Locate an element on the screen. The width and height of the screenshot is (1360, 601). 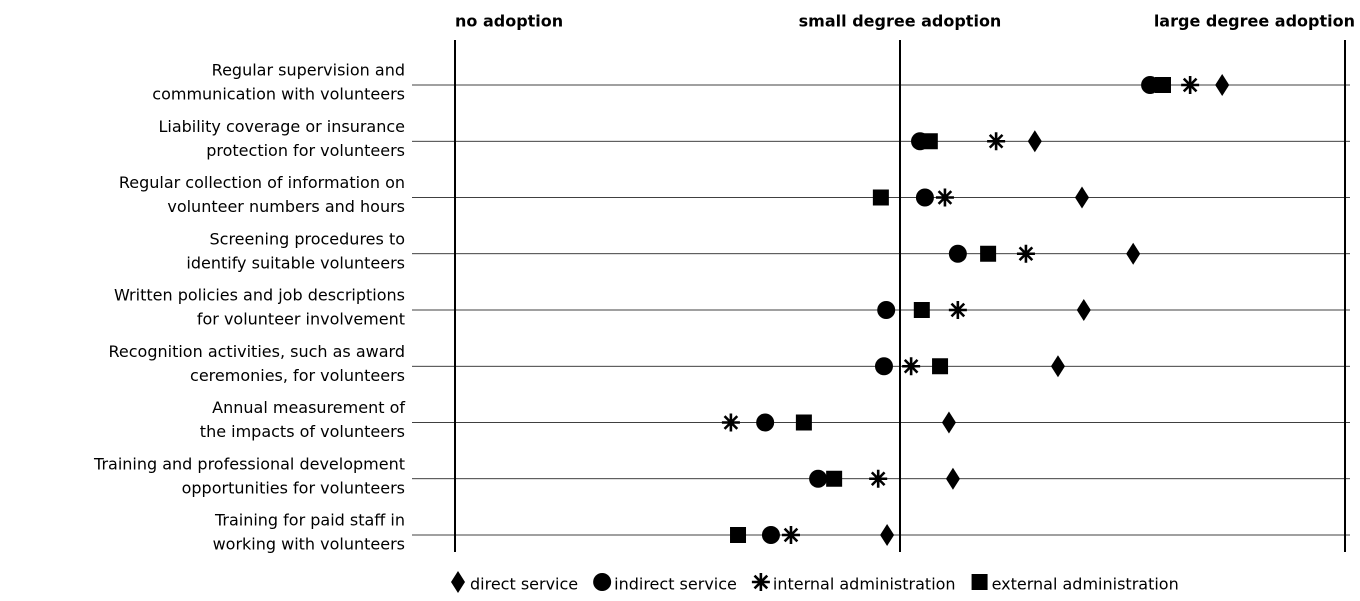
category-label: ceremonies, for volunteers is located at coordinates (297, 375).